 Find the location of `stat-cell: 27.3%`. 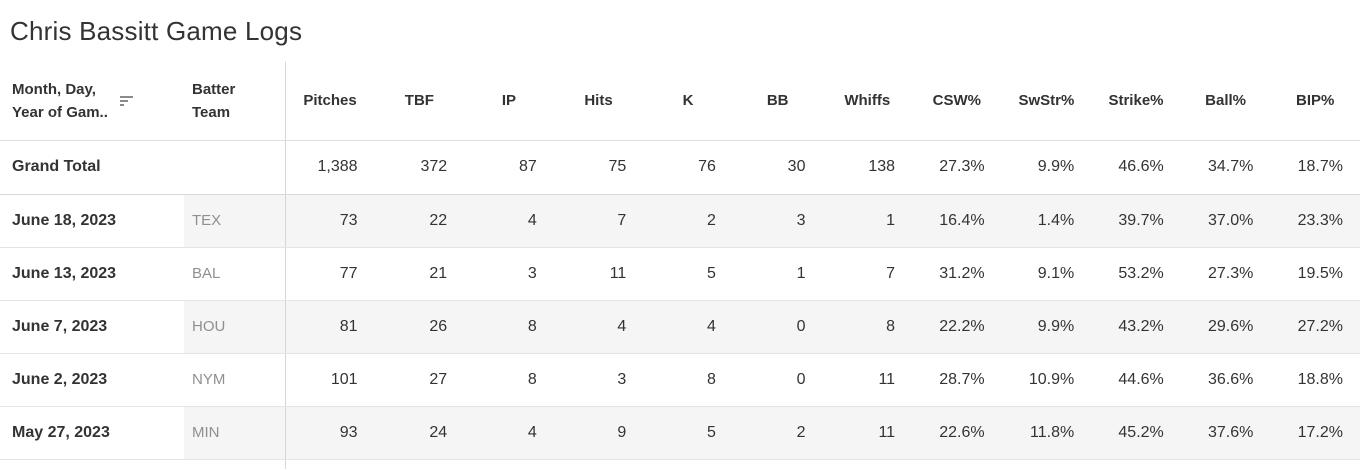

stat-cell: 27.3% is located at coordinates (1225, 274).